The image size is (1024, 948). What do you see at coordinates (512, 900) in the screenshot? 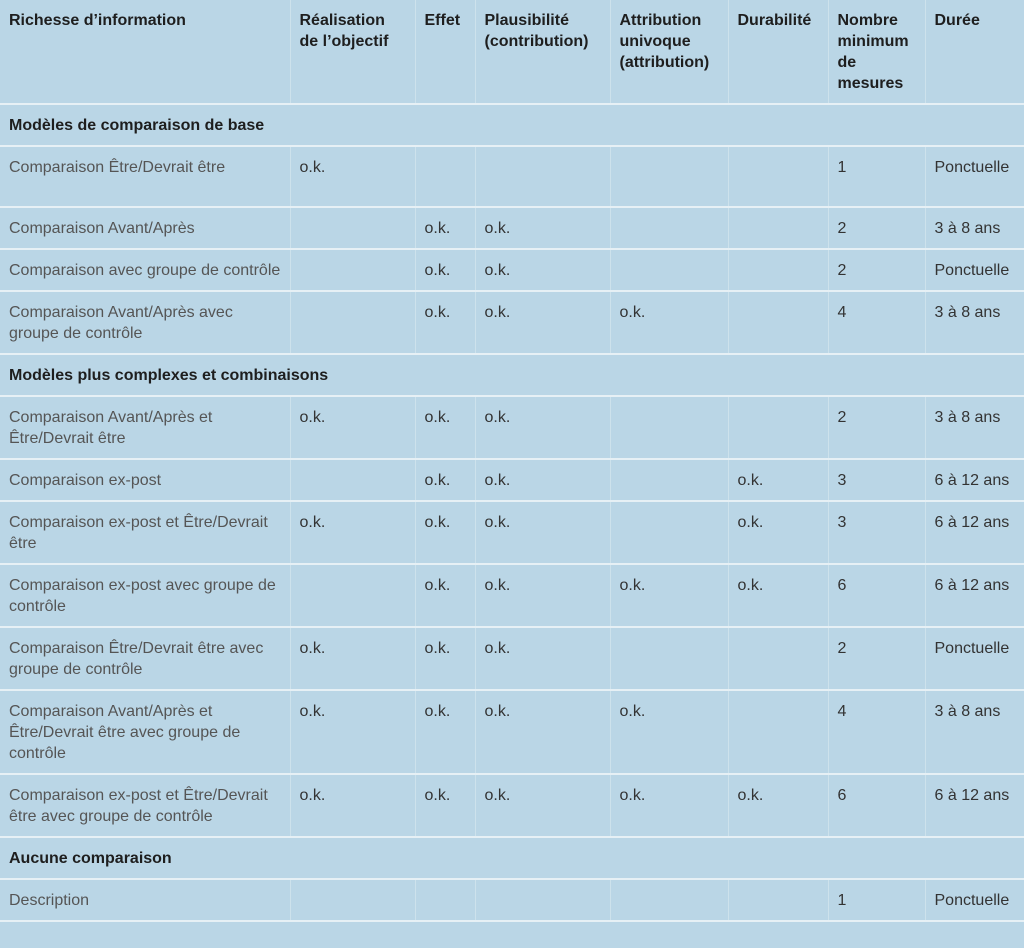
I see `data-row: Description 1 Ponctuelle` at bounding box center [512, 900].